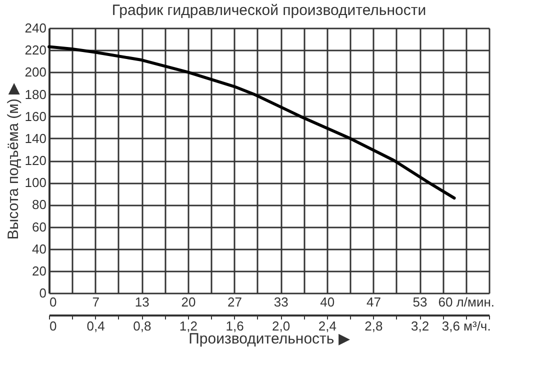 This screenshot has width=533, height=380. Describe the element at coordinates (53, 302) in the screenshot. I see `x2-tick-label: 0` at that location.